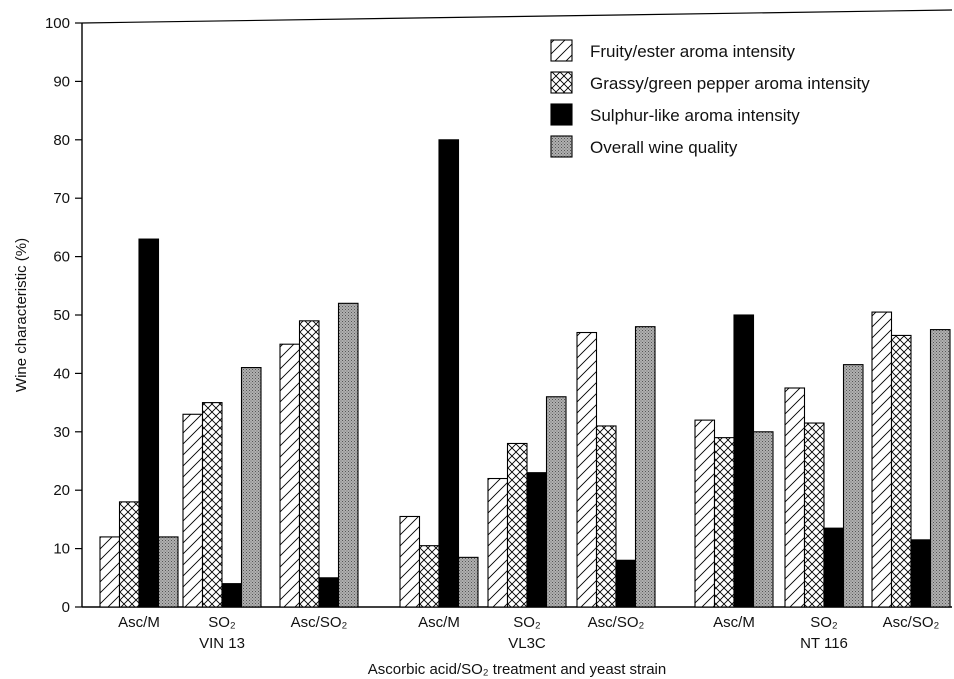 This screenshot has width=954, height=679. What do you see at coordinates (730, 83) in the screenshot?
I see `legend-label: Grassy/green pepper aroma intensity` at bounding box center [730, 83].